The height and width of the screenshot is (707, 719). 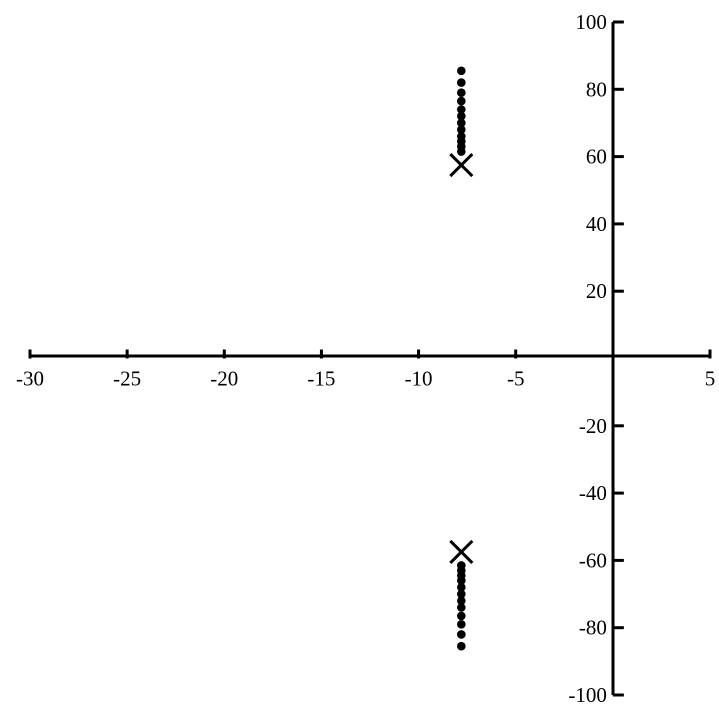 What do you see at coordinates (461, 358) in the screenshot?
I see `plot-markers` at bounding box center [461, 358].